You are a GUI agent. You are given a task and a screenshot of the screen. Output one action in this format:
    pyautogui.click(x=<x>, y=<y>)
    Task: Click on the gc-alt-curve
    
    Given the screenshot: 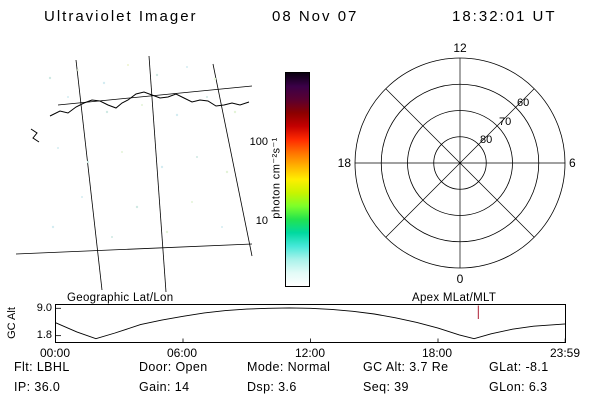 What is the action you would take?
    pyautogui.click(x=310, y=323)
    